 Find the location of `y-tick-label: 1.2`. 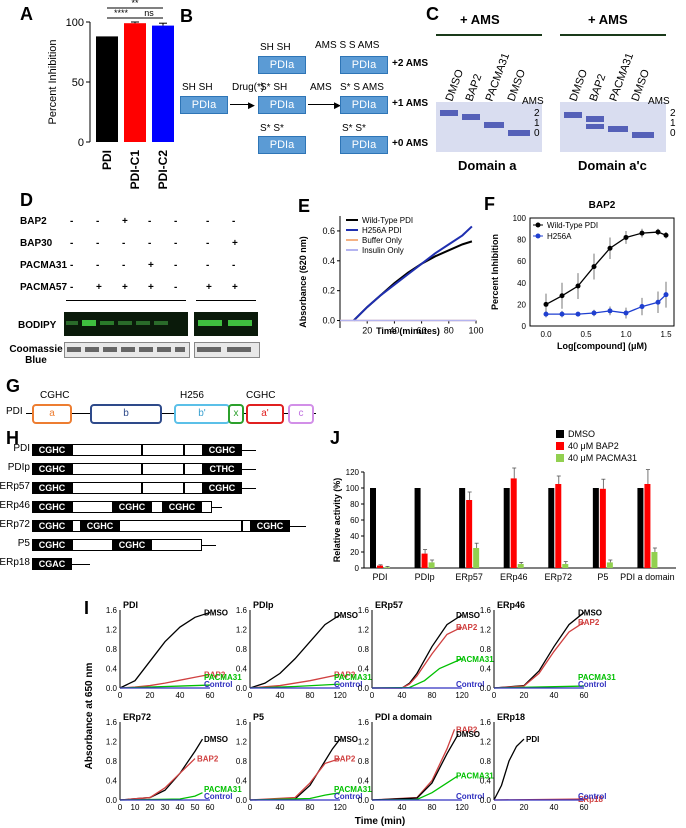

y-tick-label: 1.2 is located at coordinates (242, 630).